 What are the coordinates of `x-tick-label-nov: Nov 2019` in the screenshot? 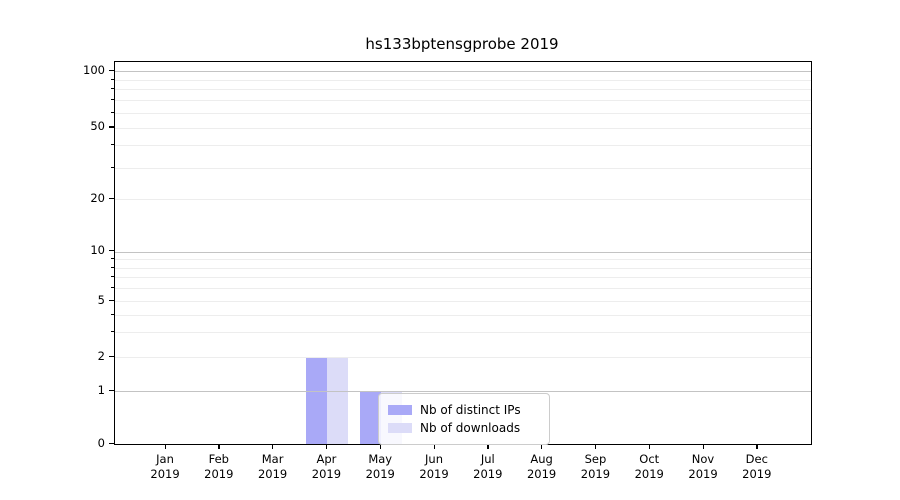 It's located at (703, 466).